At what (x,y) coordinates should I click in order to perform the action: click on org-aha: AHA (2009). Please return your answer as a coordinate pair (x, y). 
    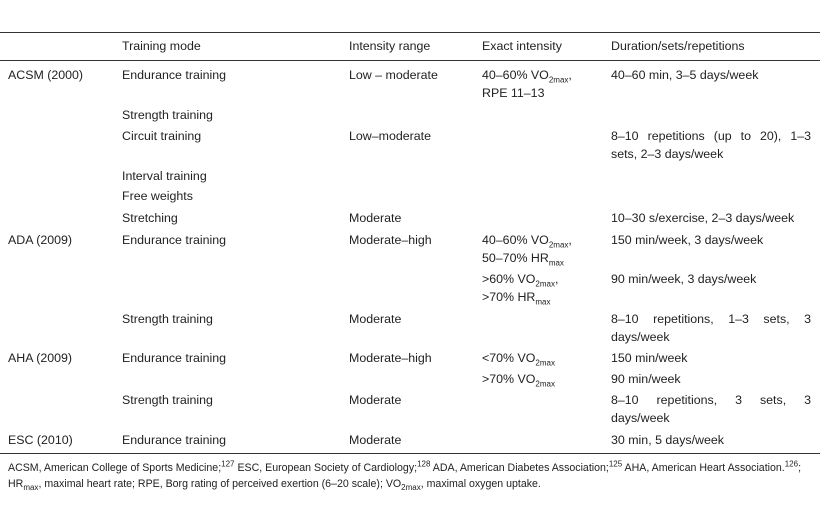
    Looking at the image, I should click on (40, 358).